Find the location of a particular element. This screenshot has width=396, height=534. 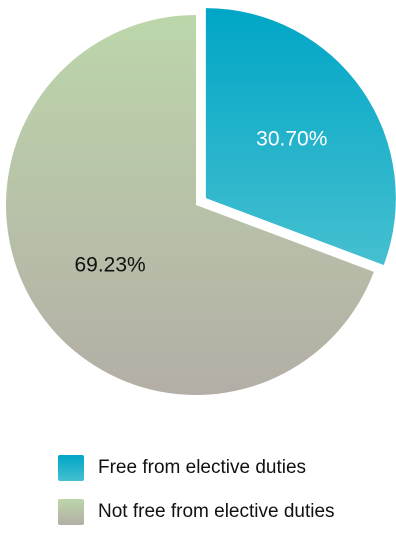

legend-swatch-not-free is located at coordinates (71, 512).